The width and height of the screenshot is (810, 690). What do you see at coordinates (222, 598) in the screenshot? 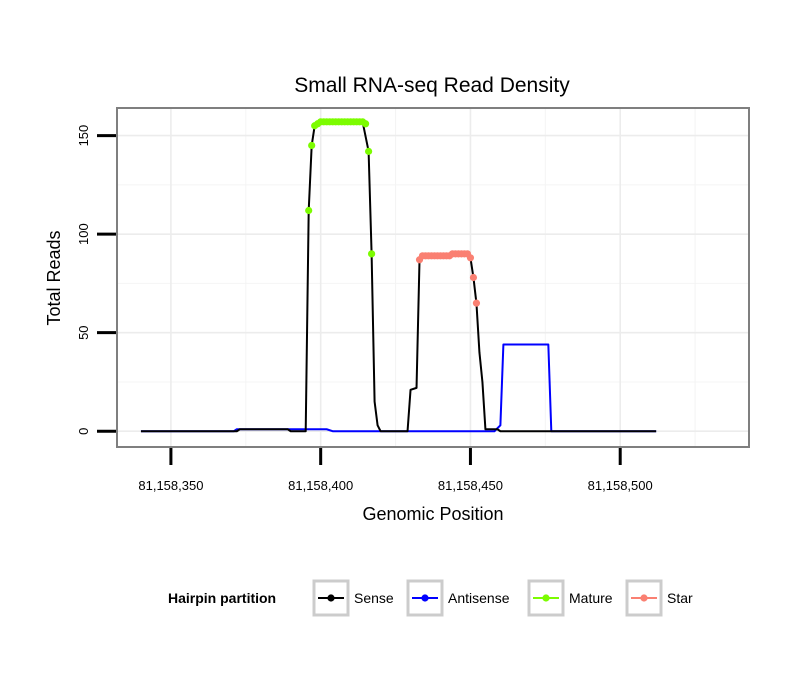
I see `legend-title: Hairpin partition` at bounding box center [222, 598].